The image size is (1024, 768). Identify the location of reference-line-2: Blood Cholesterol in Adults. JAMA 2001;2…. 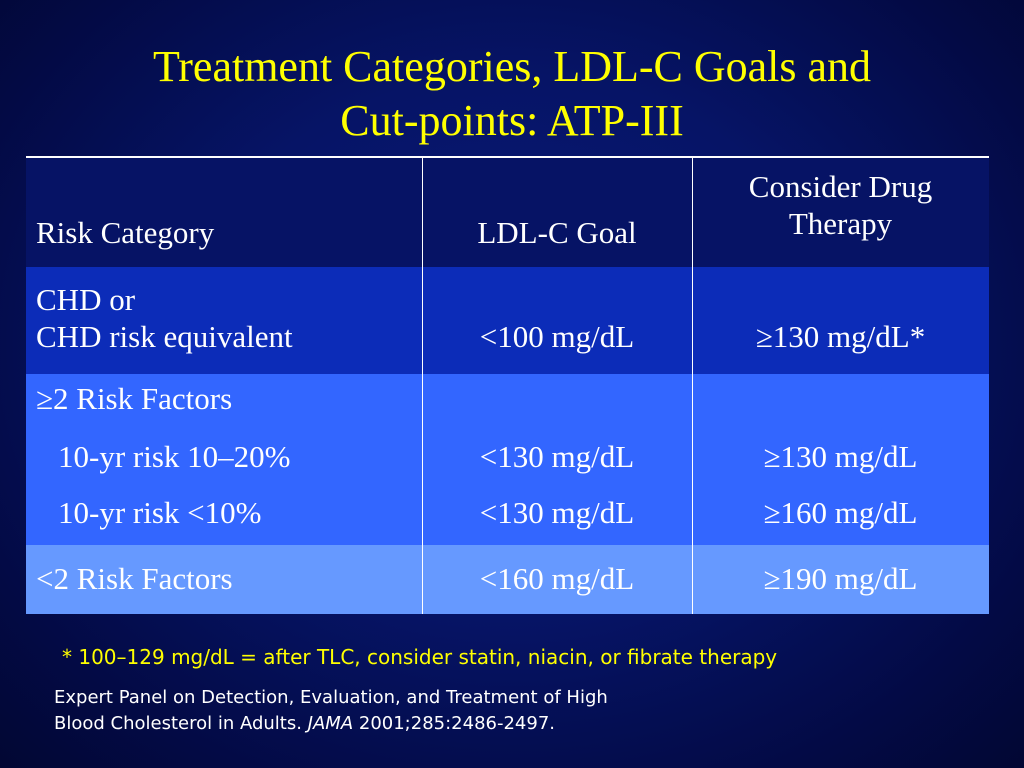
(331, 724).